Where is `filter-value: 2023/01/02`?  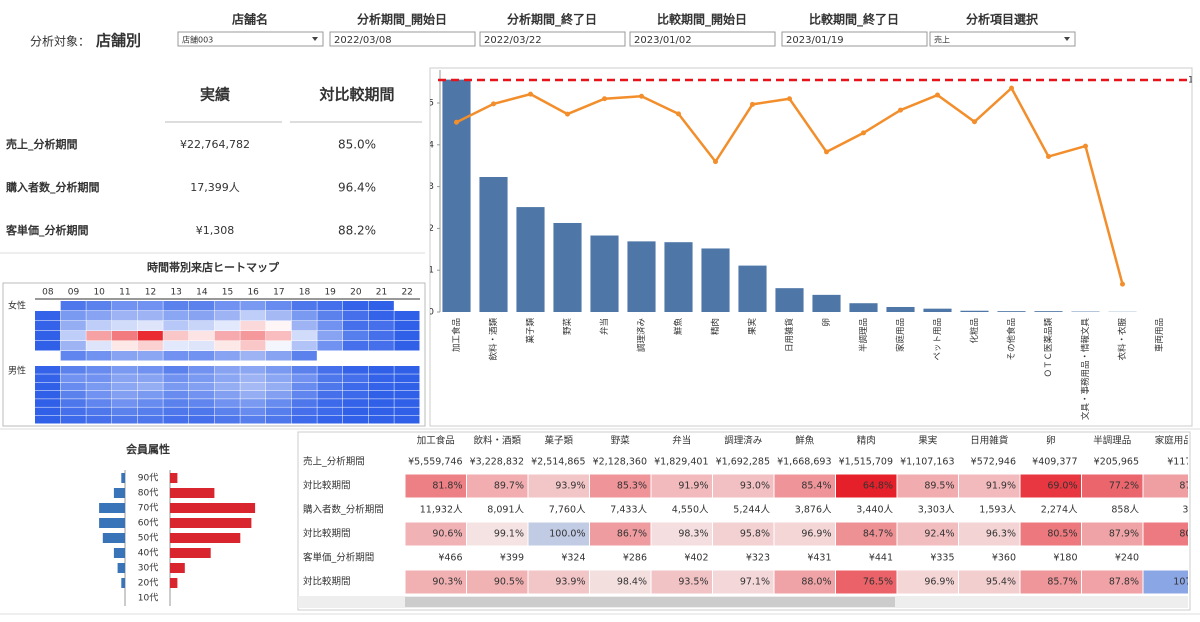 filter-value: 2023/01/02 is located at coordinates (663, 40).